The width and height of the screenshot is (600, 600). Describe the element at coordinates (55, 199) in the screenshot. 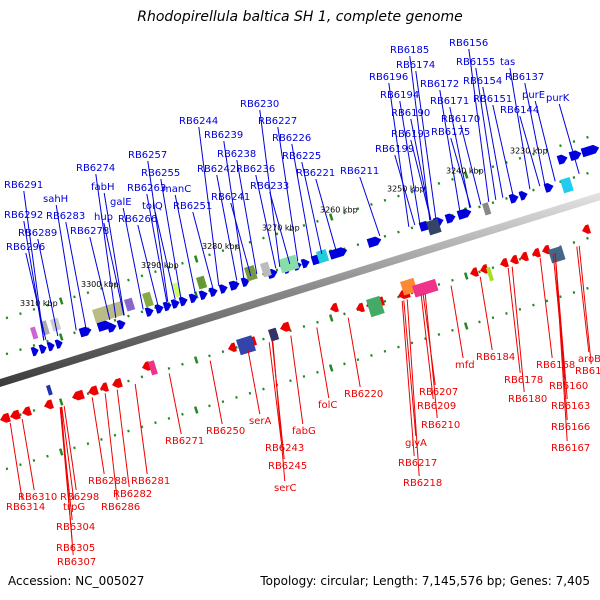

I see `forward-gene-label: sahH` at that location.